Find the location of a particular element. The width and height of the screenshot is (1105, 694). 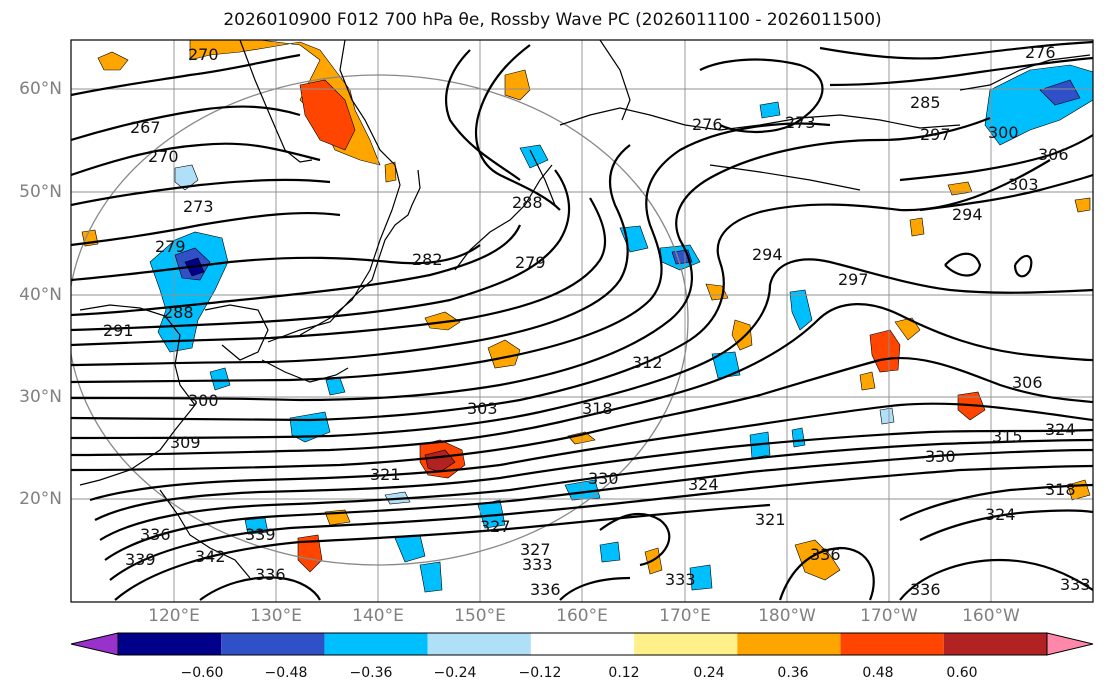

colorbar-tick-label: 0.24 is located at coordinates (709, 673).